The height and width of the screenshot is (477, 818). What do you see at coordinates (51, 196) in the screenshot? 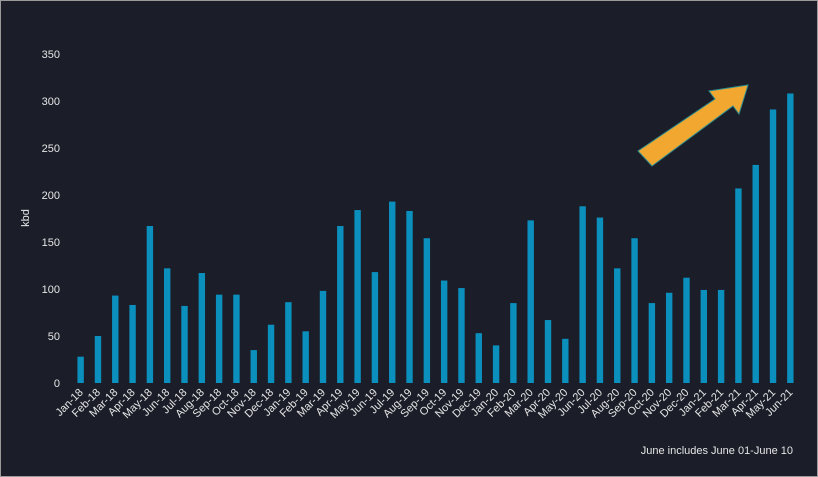
I see `y-tick-label: 200` at bounding box center [51, 196].